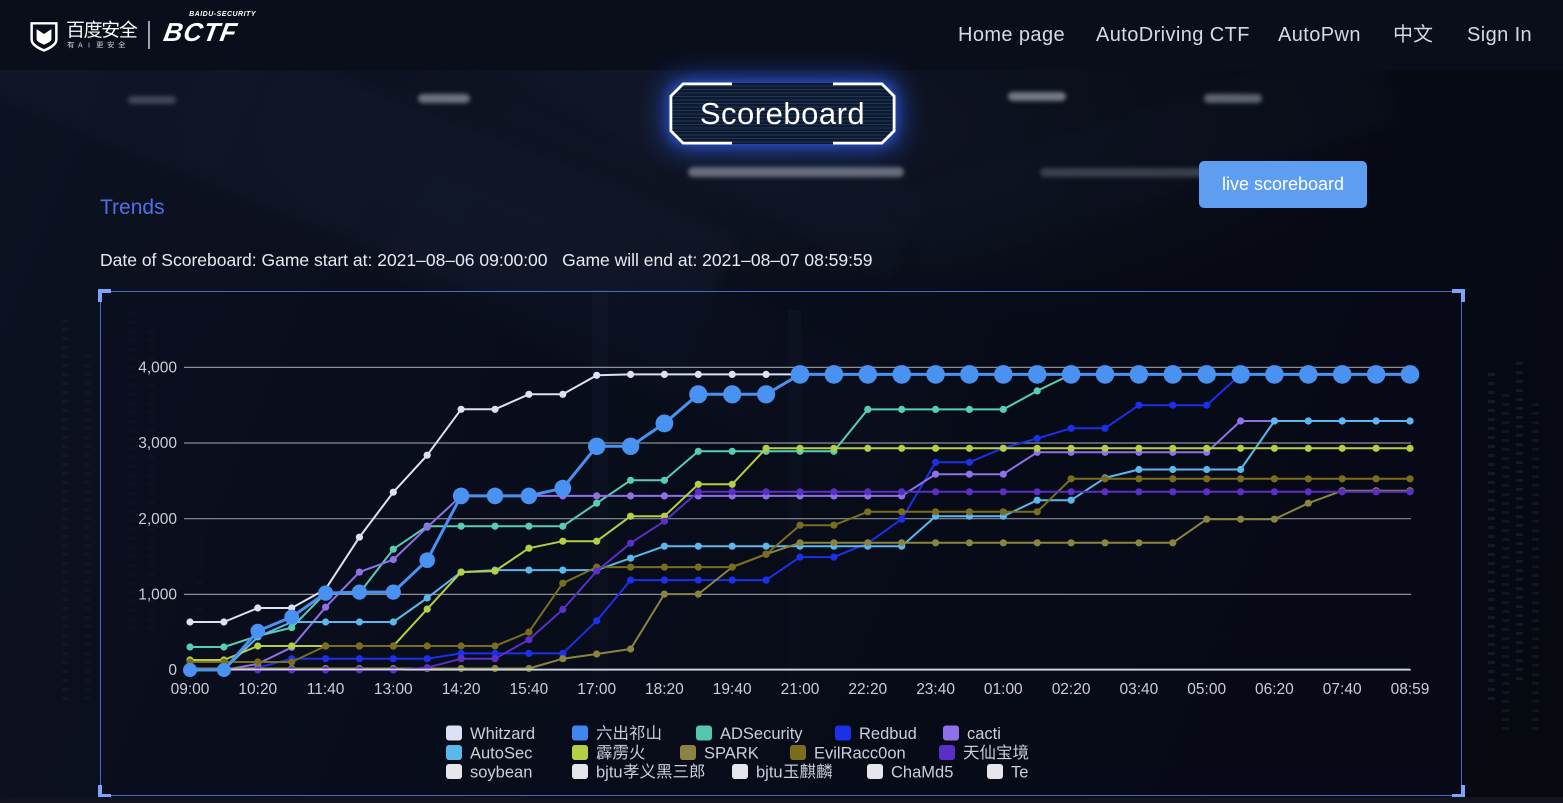 The width and height of the screenshot is (1563, 803). Describe the element at coordinates (89, 46) in the screenshot. I see `svg-text: I` at that location.